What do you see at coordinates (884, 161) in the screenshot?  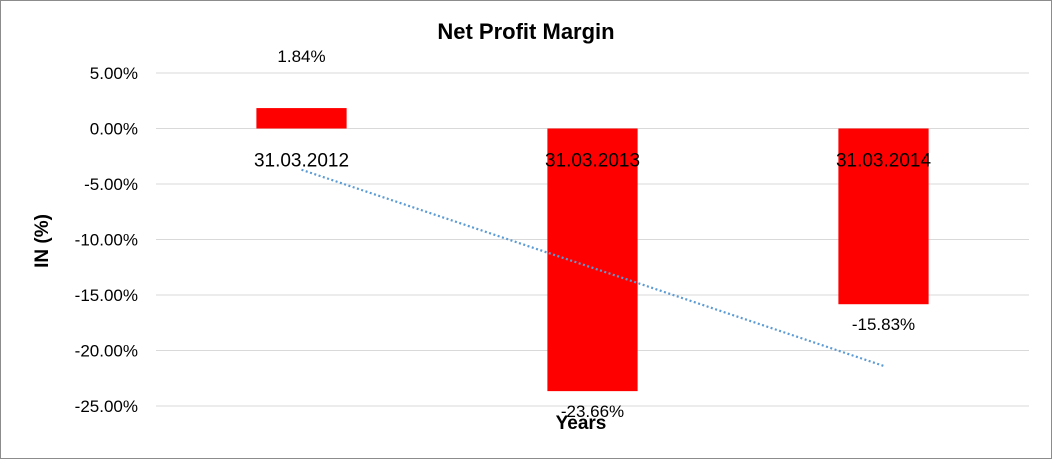 I see `category-label: 31.03.2014` at bounding box center [884, 161].